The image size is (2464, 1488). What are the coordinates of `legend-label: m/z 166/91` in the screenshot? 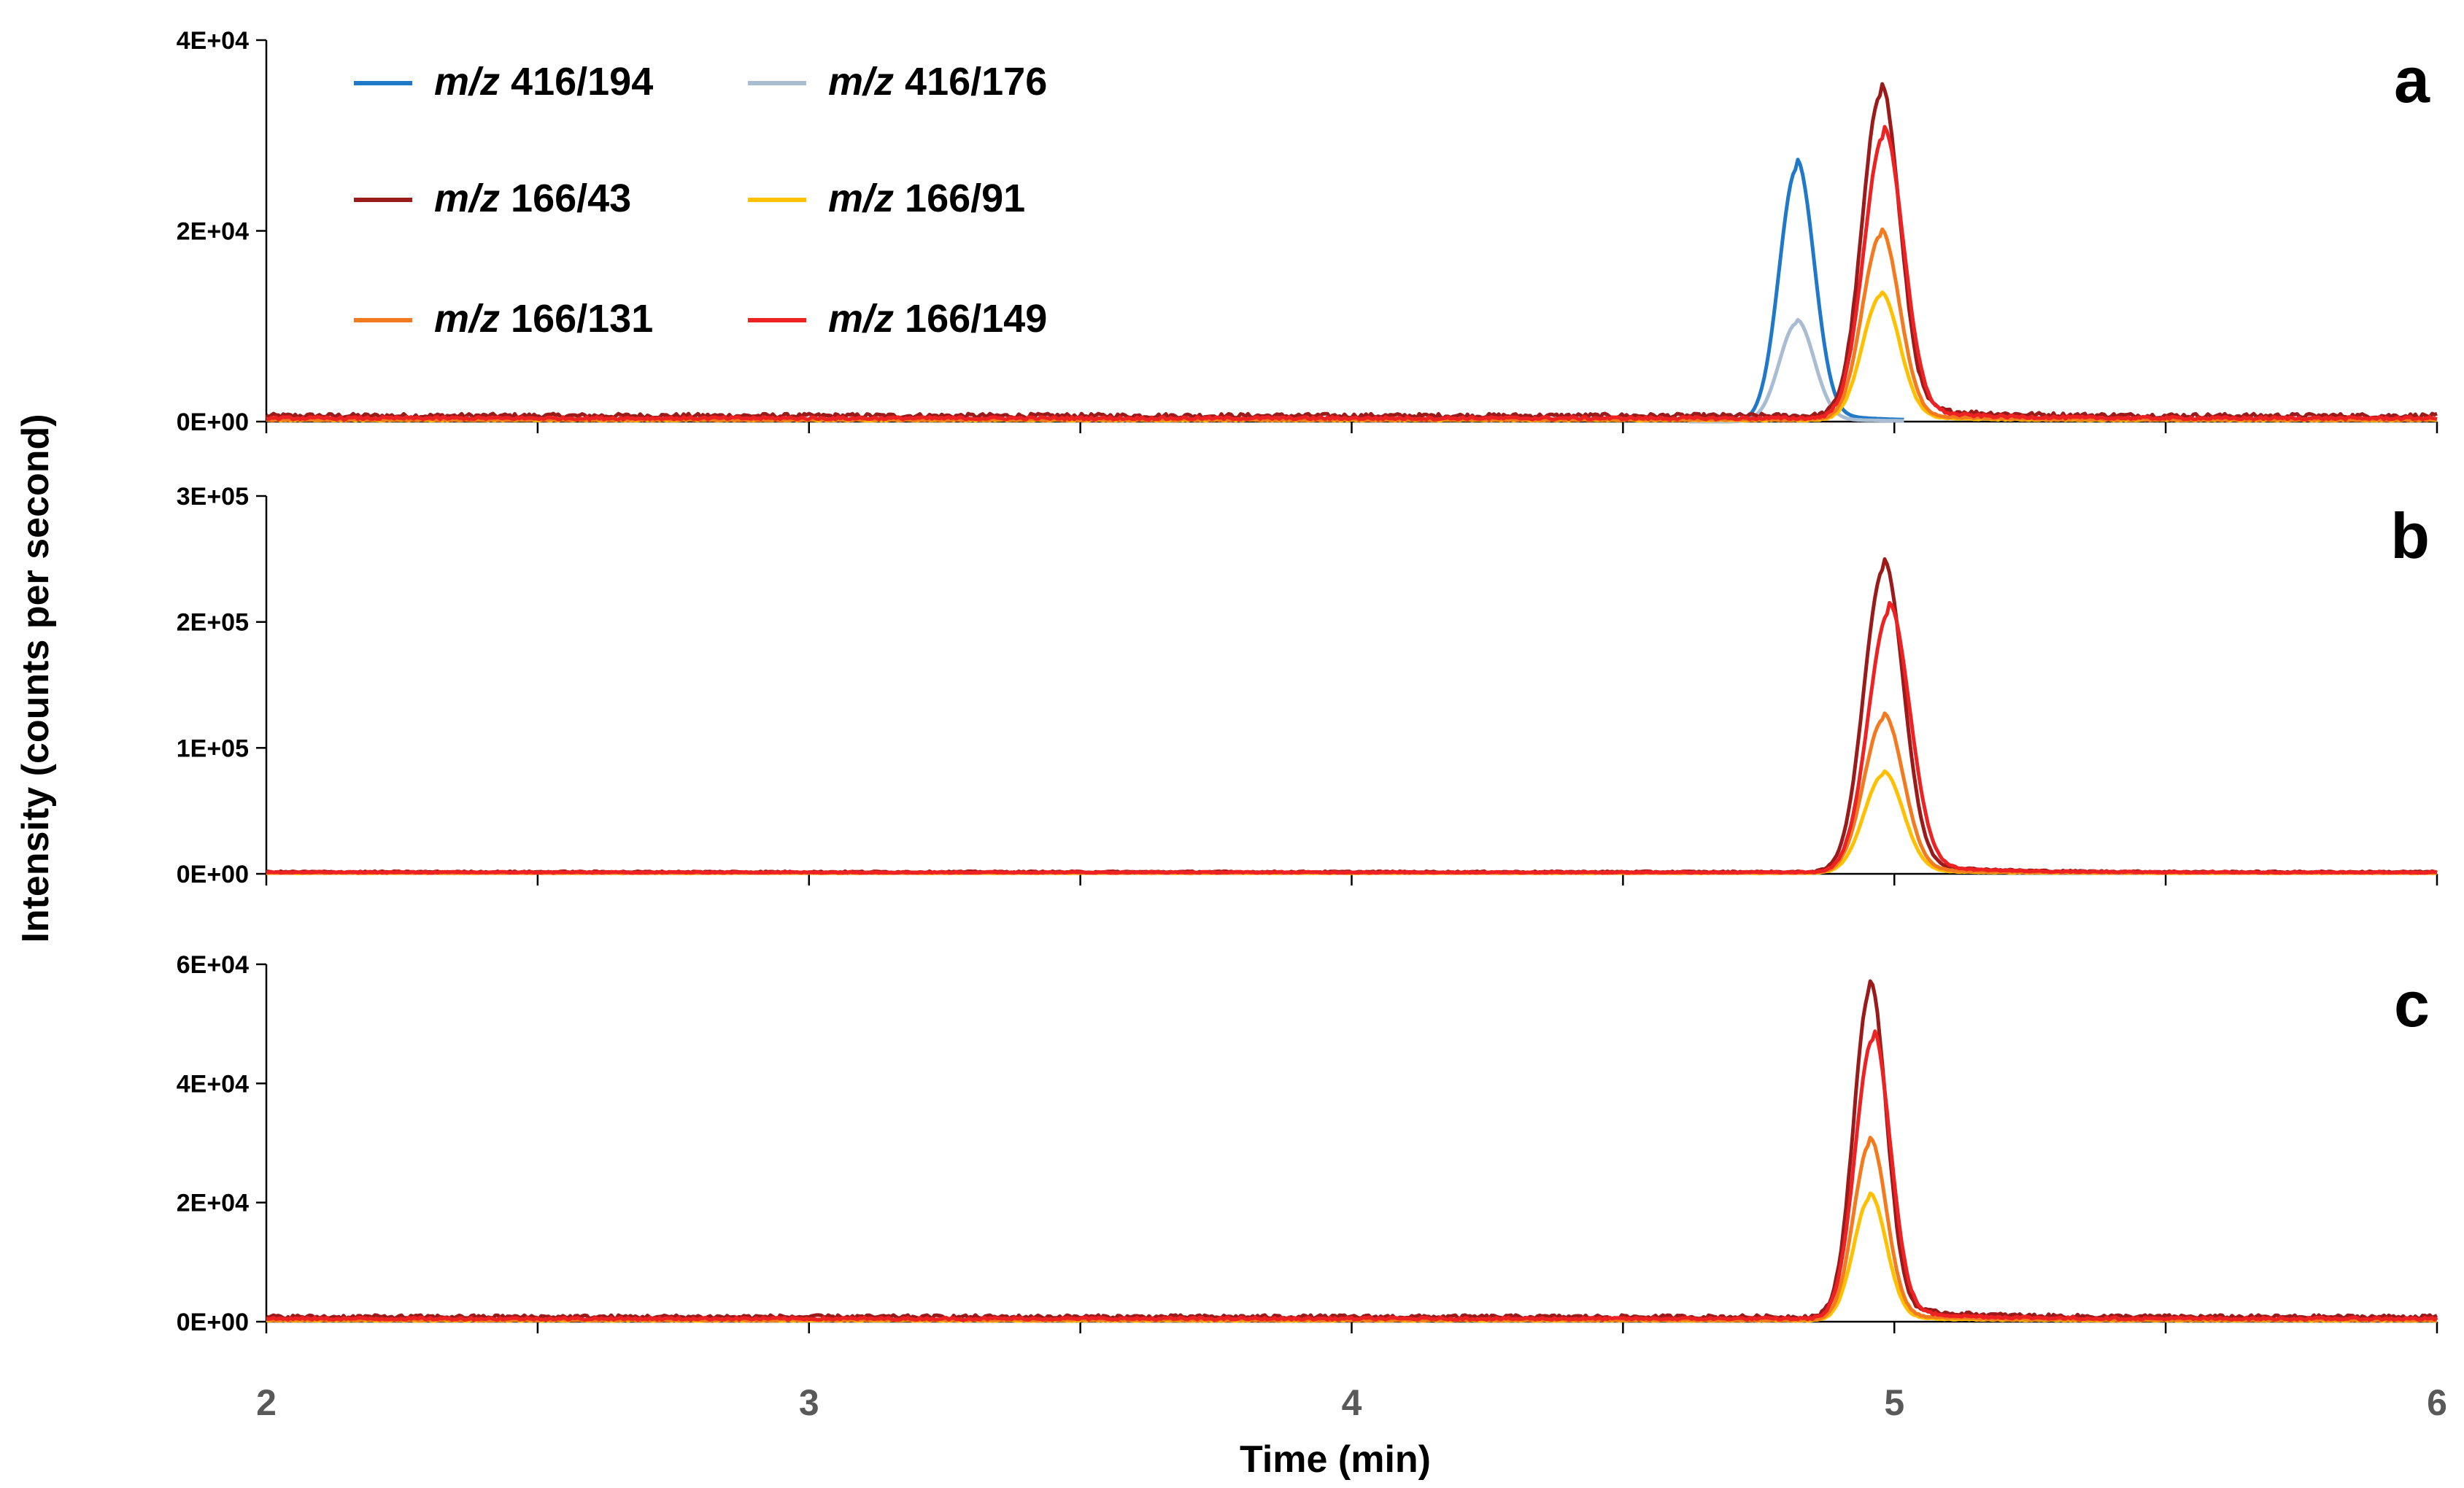 It's located at (926, 198).